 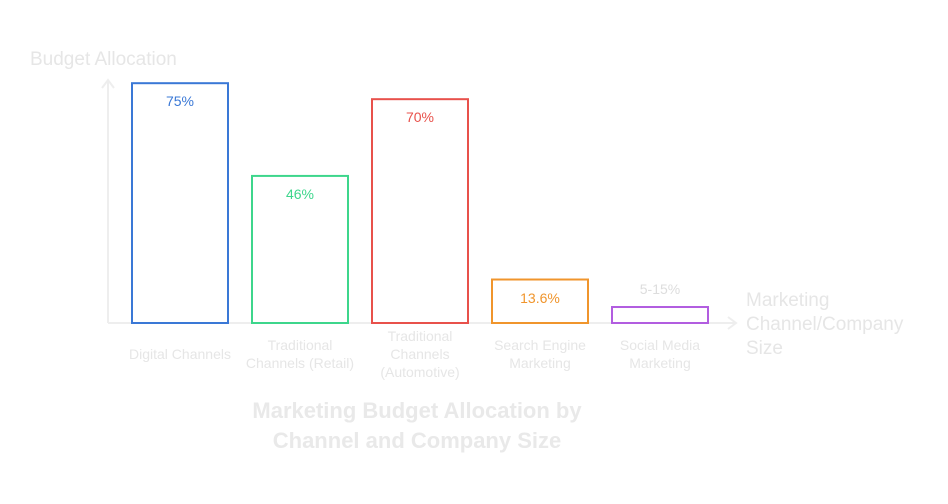 I want to click on value-label: 5-15%, so click(x=660, y=289).